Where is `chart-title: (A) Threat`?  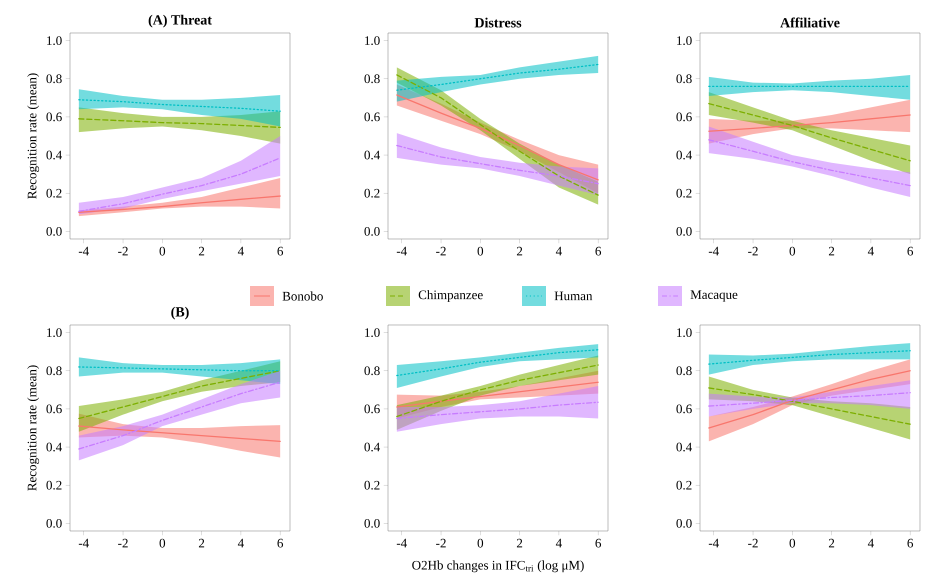 chart-title: (A) Threat is located at coordinates (180, 21).